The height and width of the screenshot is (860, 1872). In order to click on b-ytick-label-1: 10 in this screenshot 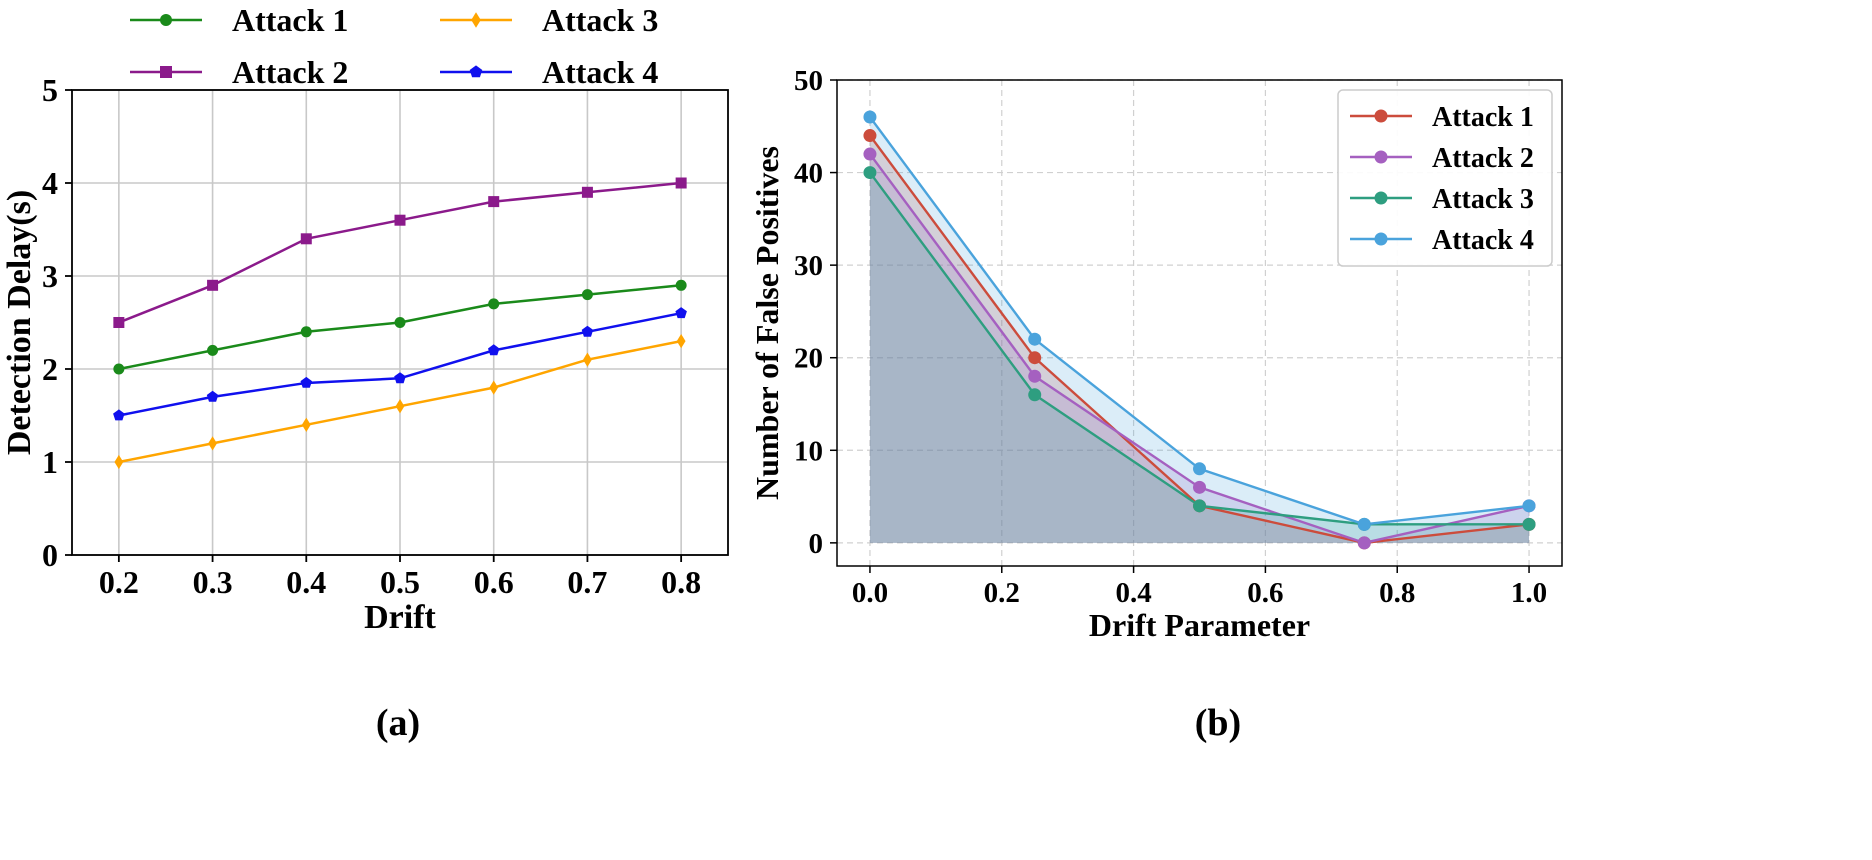, I will do `click(808, 451)`.